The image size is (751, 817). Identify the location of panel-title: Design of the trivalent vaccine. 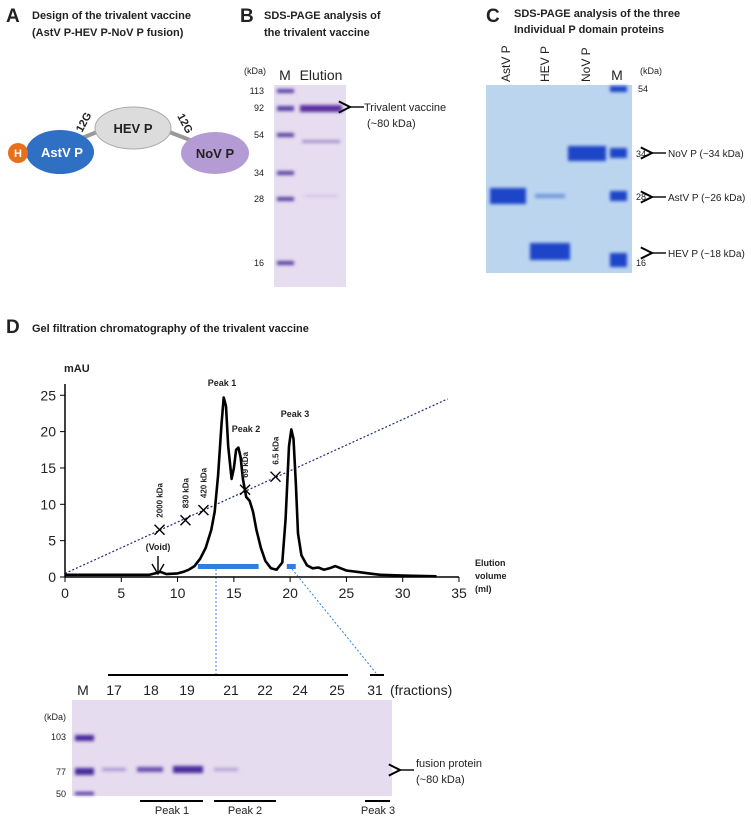
(111, 16).